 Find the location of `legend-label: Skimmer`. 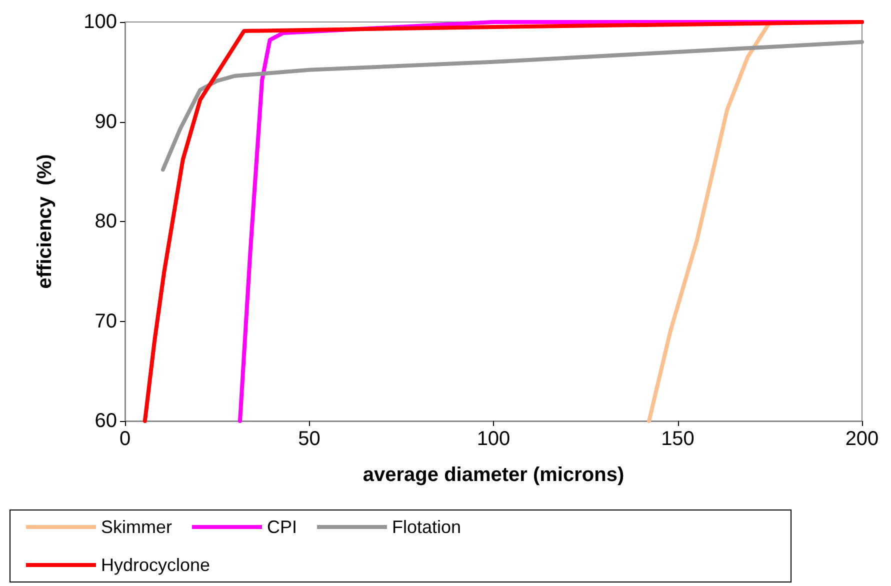

legend-label: Skimmer is located at coordinates (136, 527).